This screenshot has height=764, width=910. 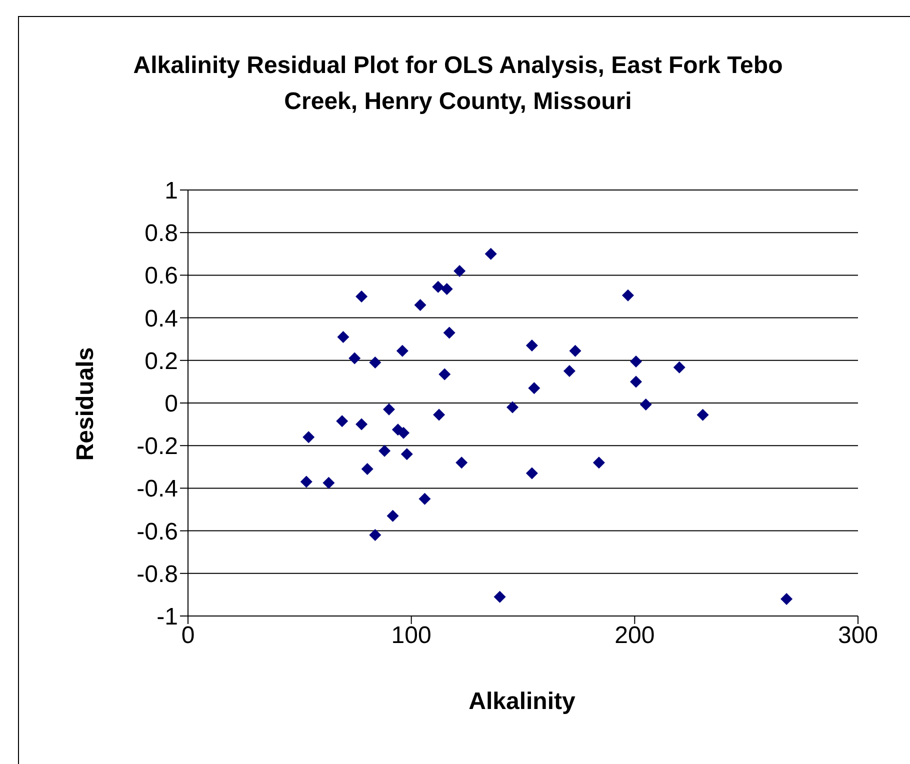 I want to click on y-tick-label: -0.6, so click(x=157, y=532).